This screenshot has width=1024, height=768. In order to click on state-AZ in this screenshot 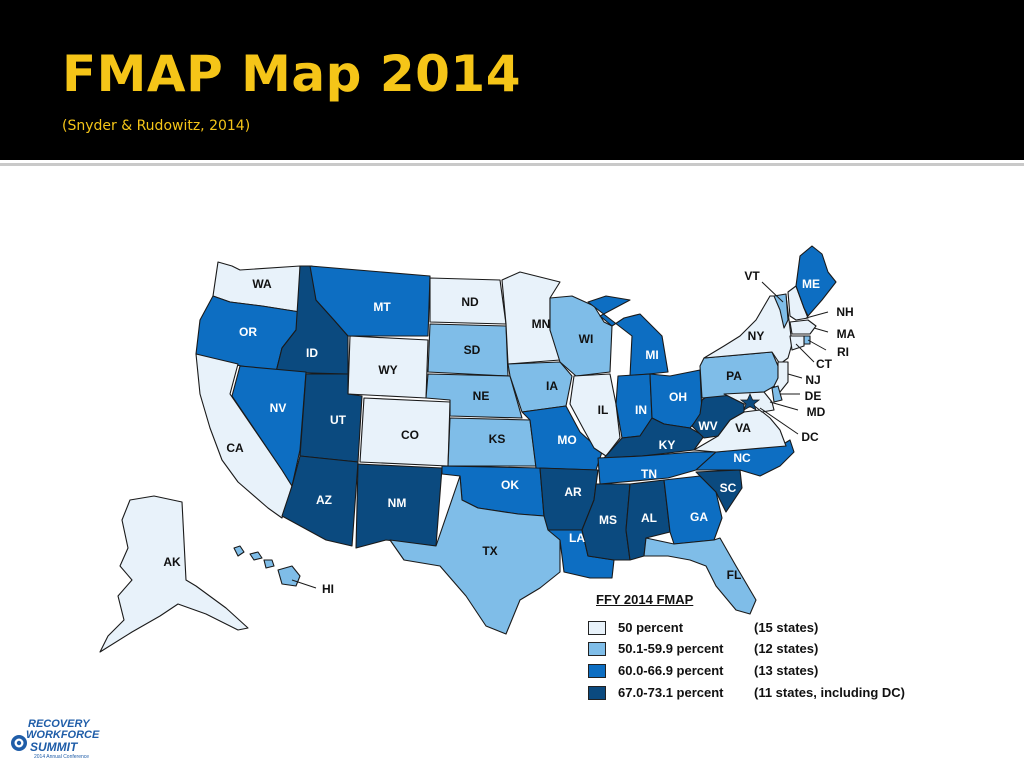, I will do `click(320, 501)`.